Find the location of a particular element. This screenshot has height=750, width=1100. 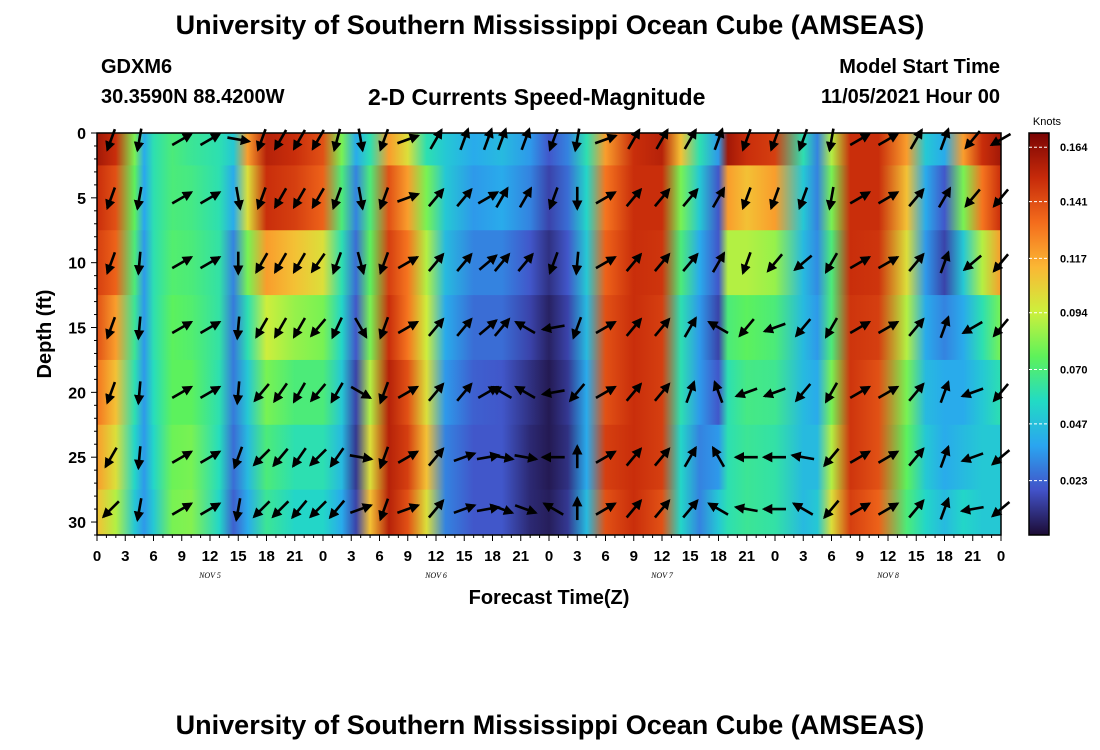

x-tick-label: 12 is located at coordinates (888, 556).